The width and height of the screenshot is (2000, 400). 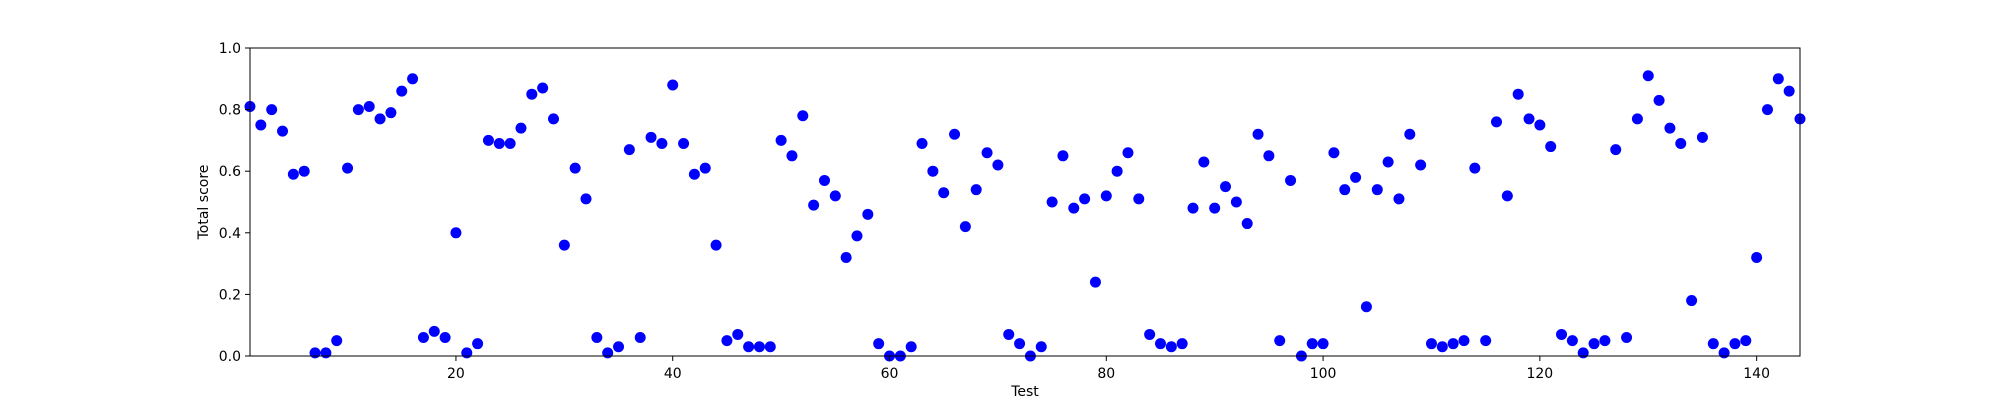 I want to click on y-tick-label: 0.8, so click(x=230, y=111).